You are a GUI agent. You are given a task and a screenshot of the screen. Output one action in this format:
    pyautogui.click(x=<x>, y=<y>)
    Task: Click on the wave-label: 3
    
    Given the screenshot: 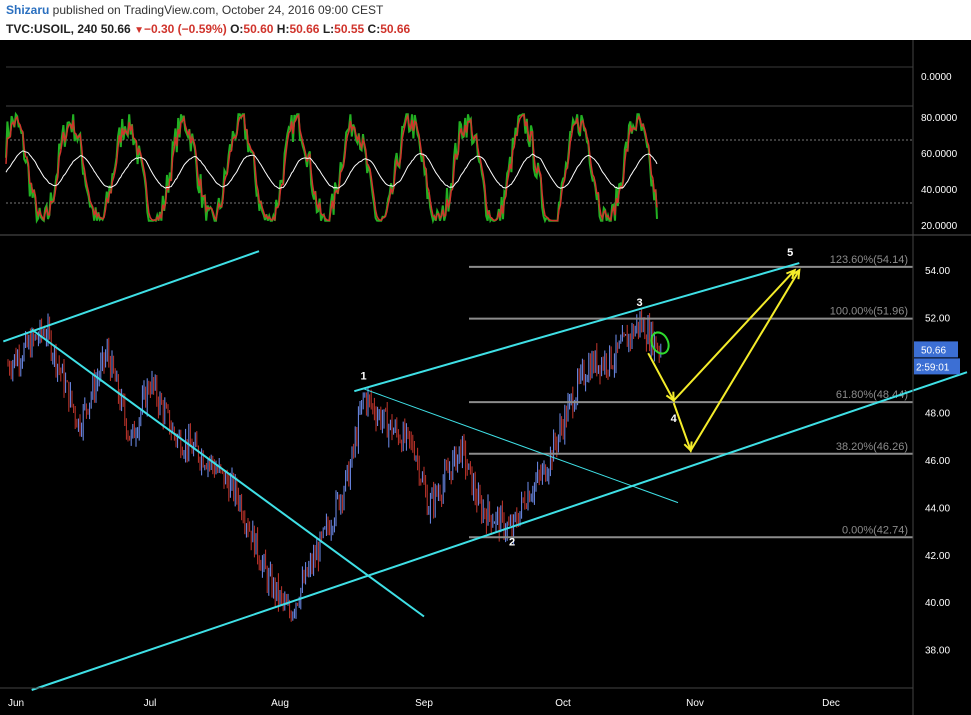 What is the action you would take?
    pyautogui.click(x=640, y=303)
    